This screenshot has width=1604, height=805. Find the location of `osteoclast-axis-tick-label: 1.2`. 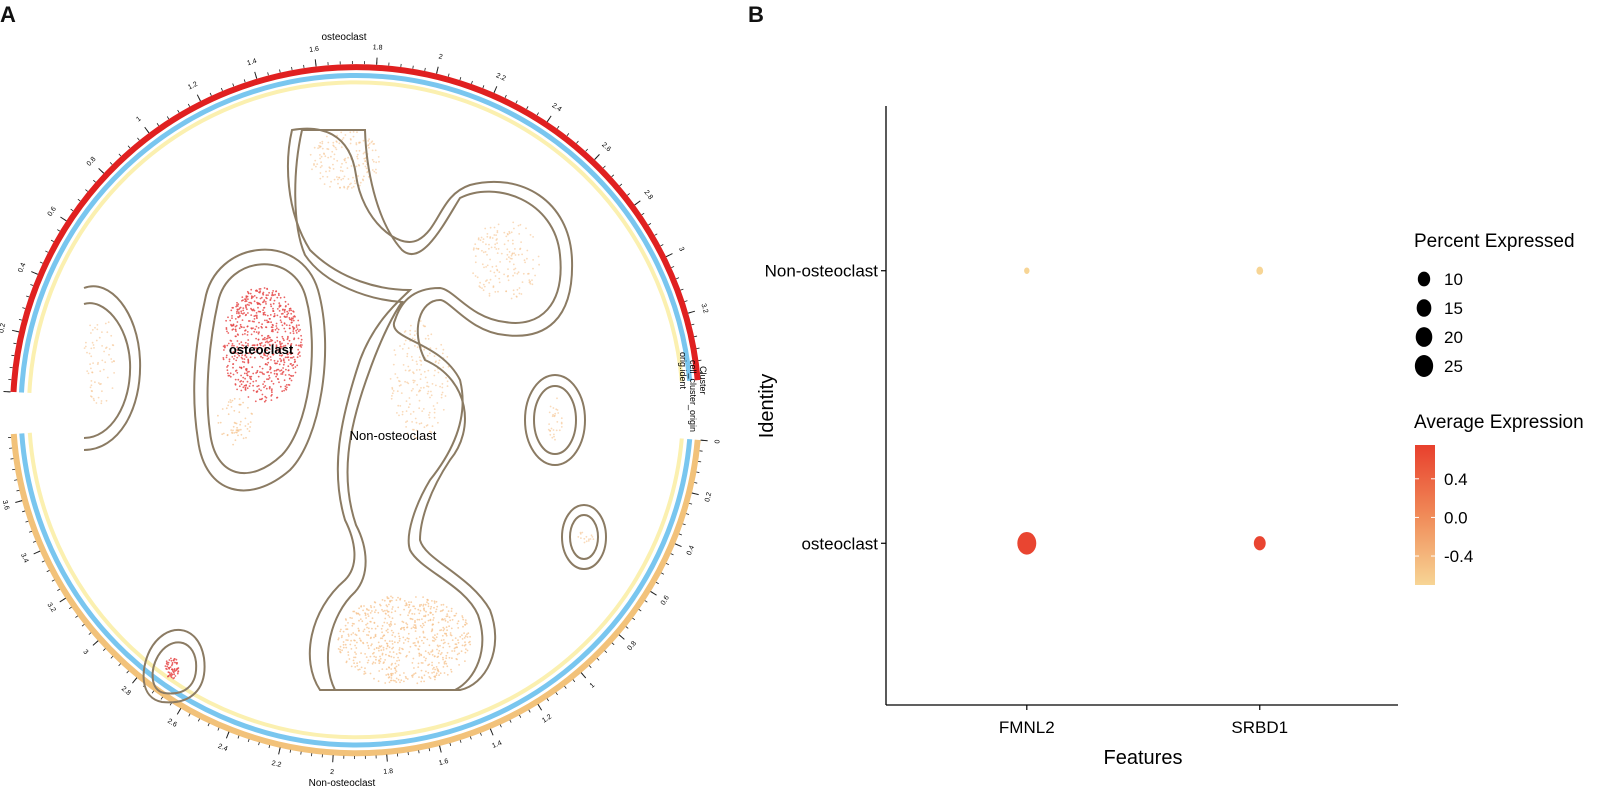

osteoclast-axis-tick-label: 1.2 is located at coordinates (193, 86).